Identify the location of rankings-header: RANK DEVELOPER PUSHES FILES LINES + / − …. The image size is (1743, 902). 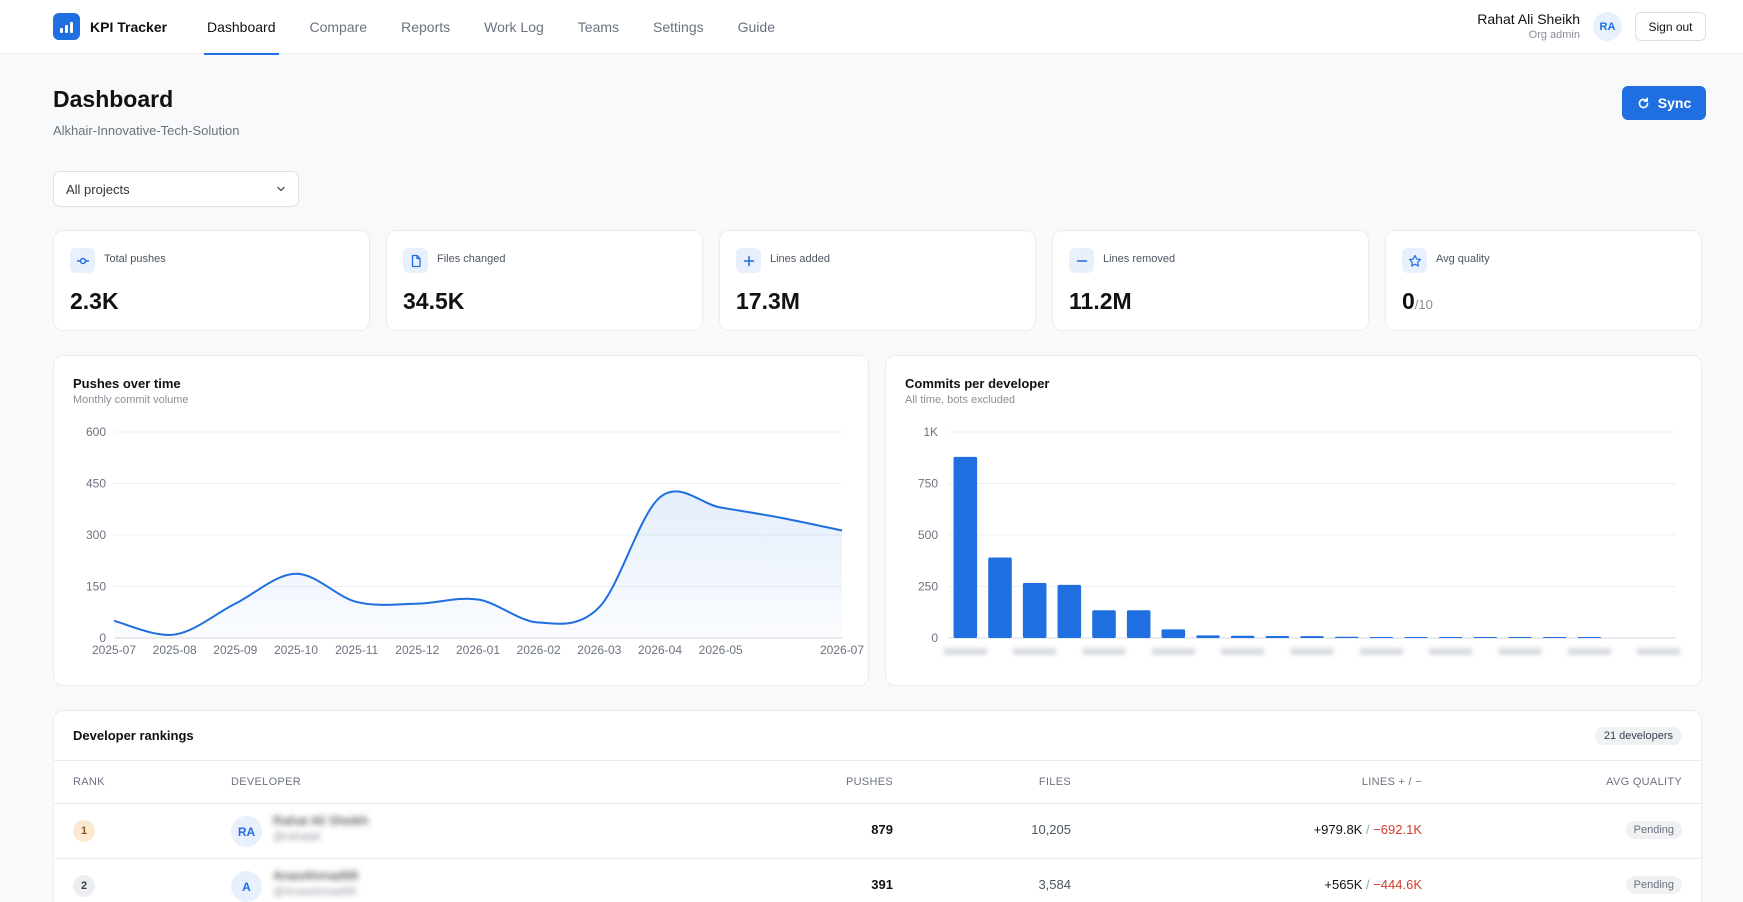
(877, 782).